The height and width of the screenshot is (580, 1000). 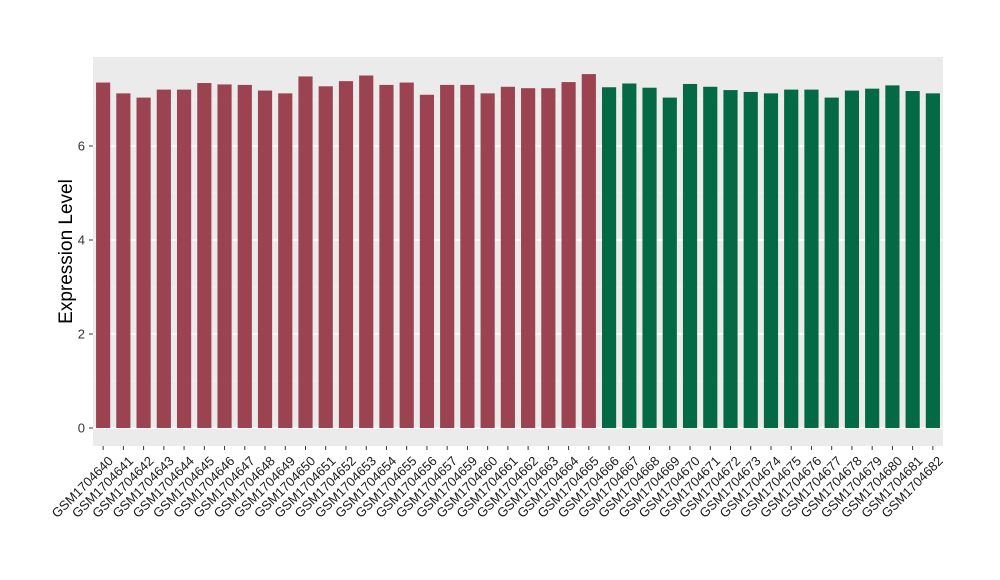 I want to click on y-tick-label: 4, so click(x=81, y=240).